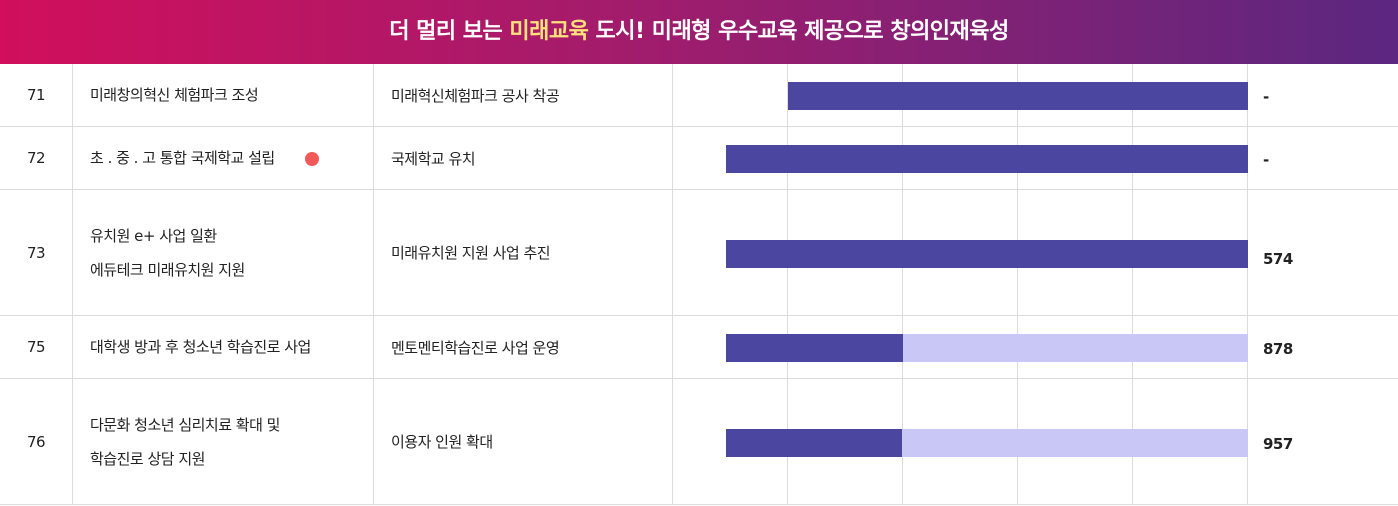 The width and height of the screenshot is (1398, 506). What do you see at coordinates (185, 424) in the screenshot?
I see `project-name: 다문화 청소년 심리치료 확대 및` at bounding box center [185, 424].